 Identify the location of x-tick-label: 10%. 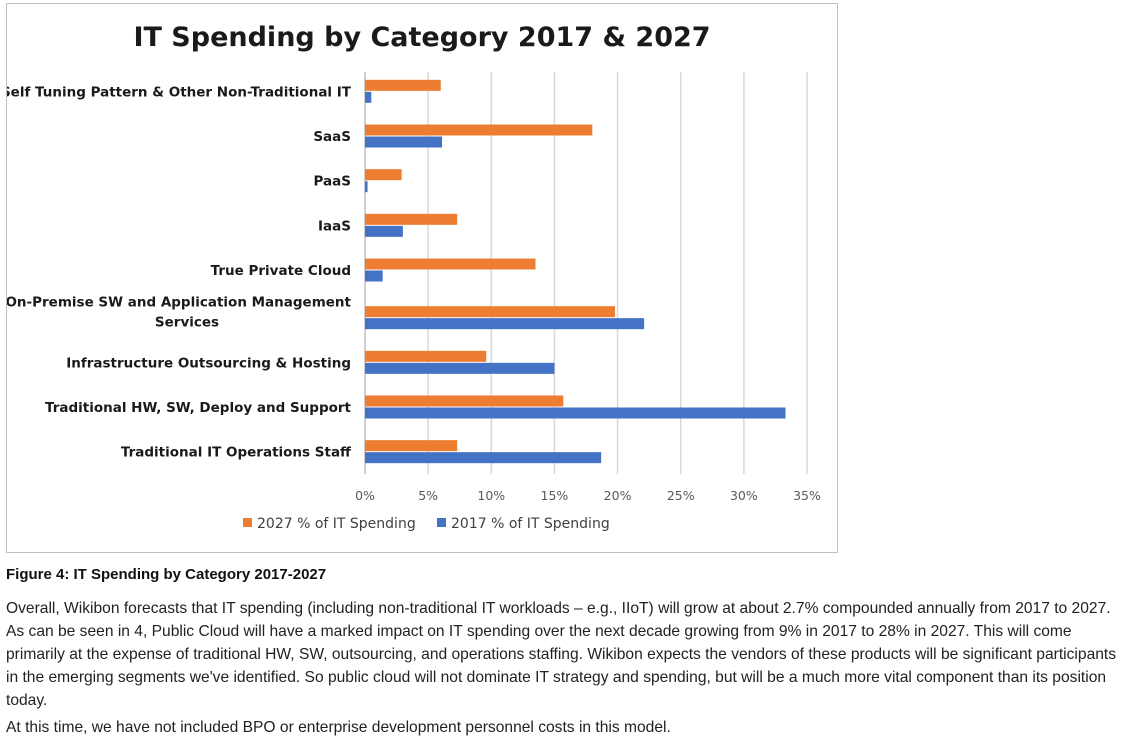
(491, 495).